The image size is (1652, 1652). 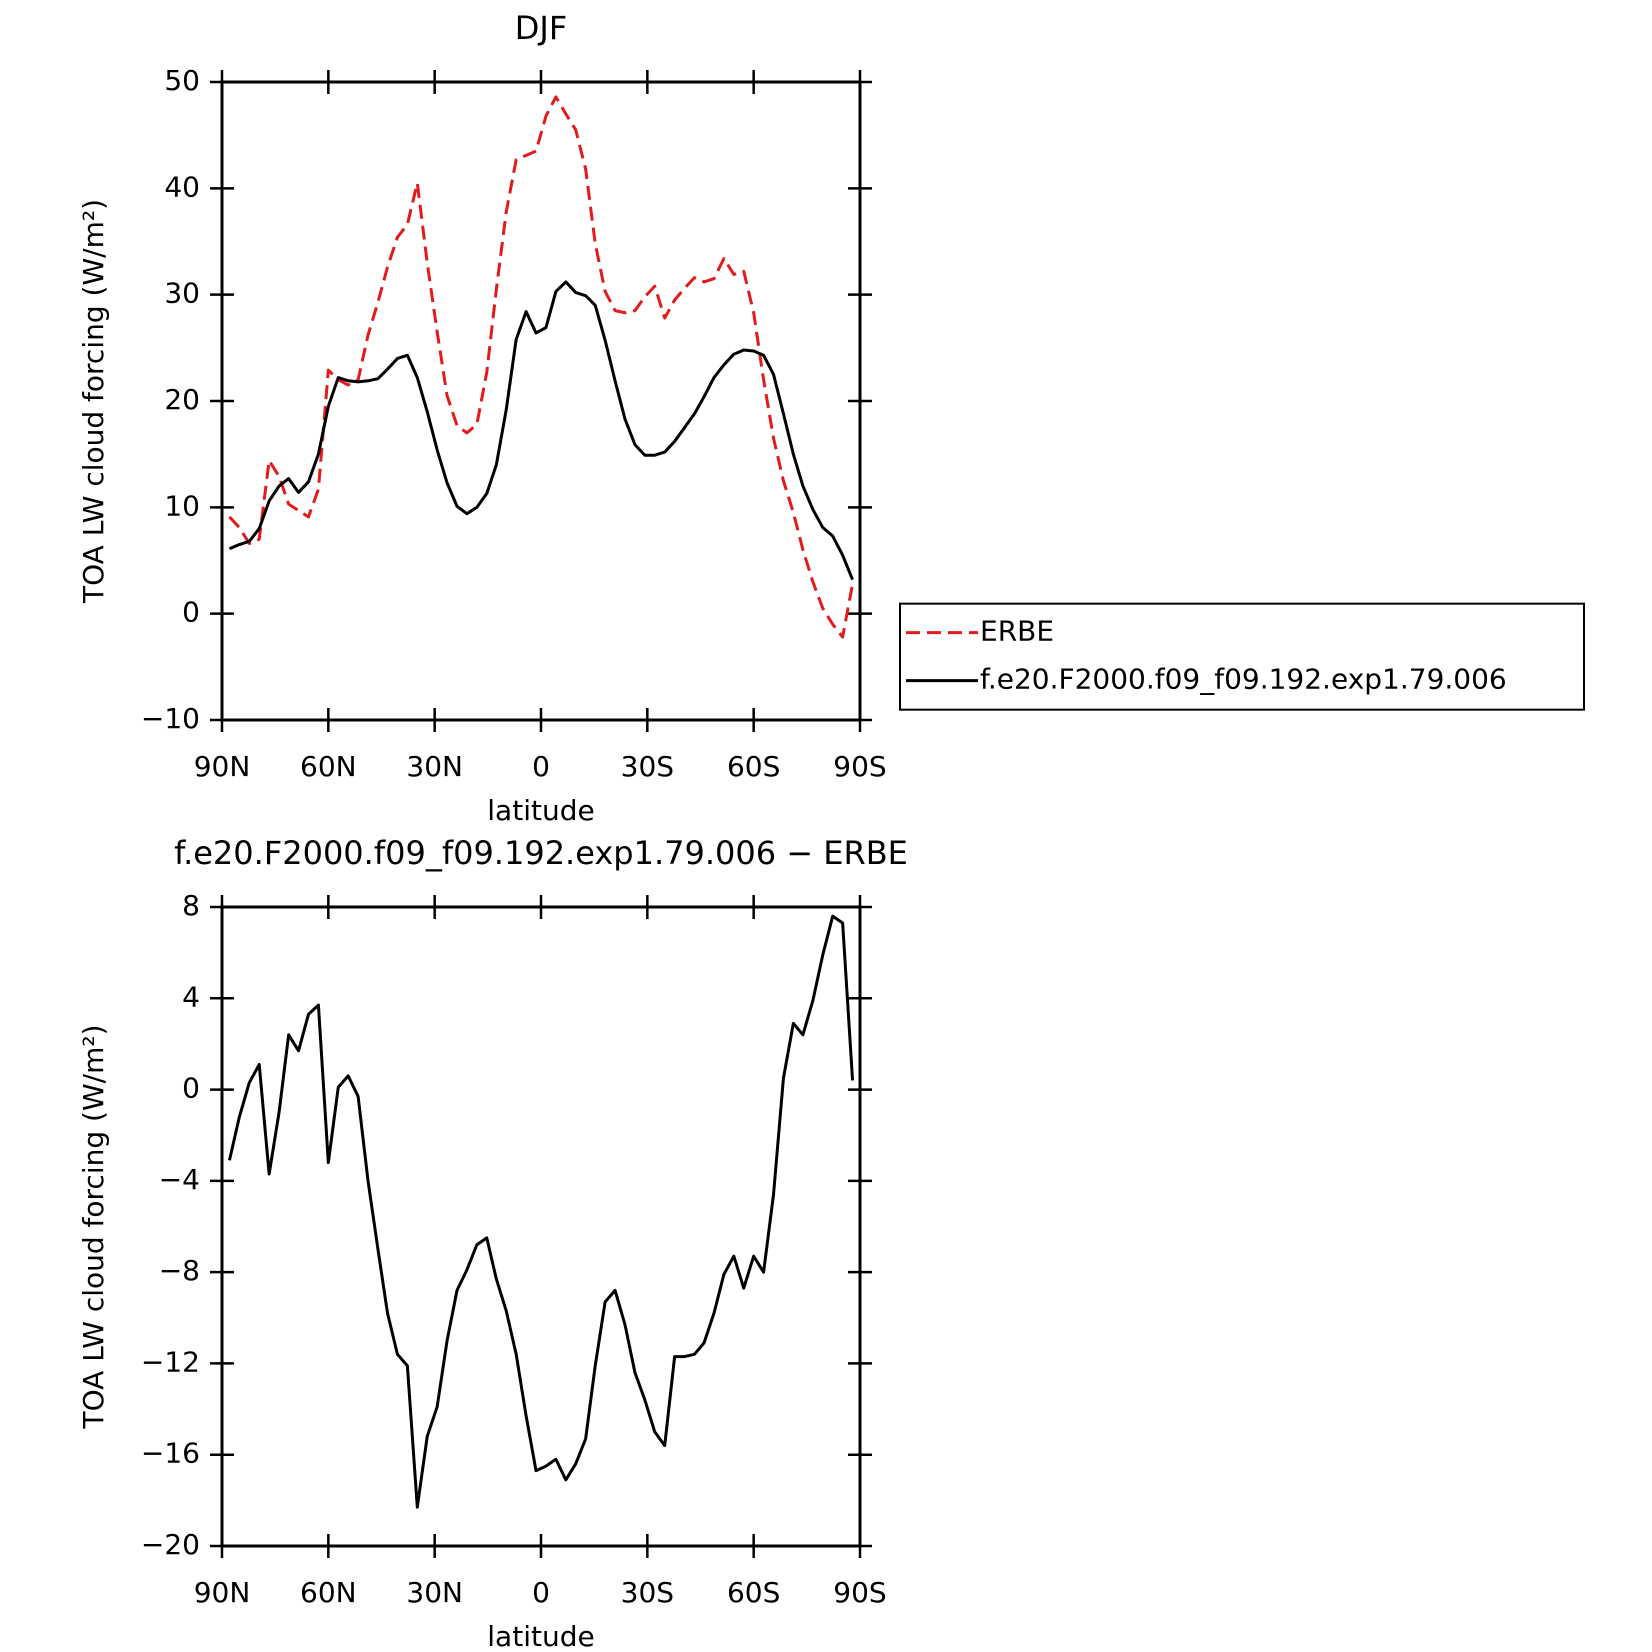 What do you see at coordinates (179, 1179) in the screenshot?
I see `y-tick-label: −4` at bounding box center [179, 1179].